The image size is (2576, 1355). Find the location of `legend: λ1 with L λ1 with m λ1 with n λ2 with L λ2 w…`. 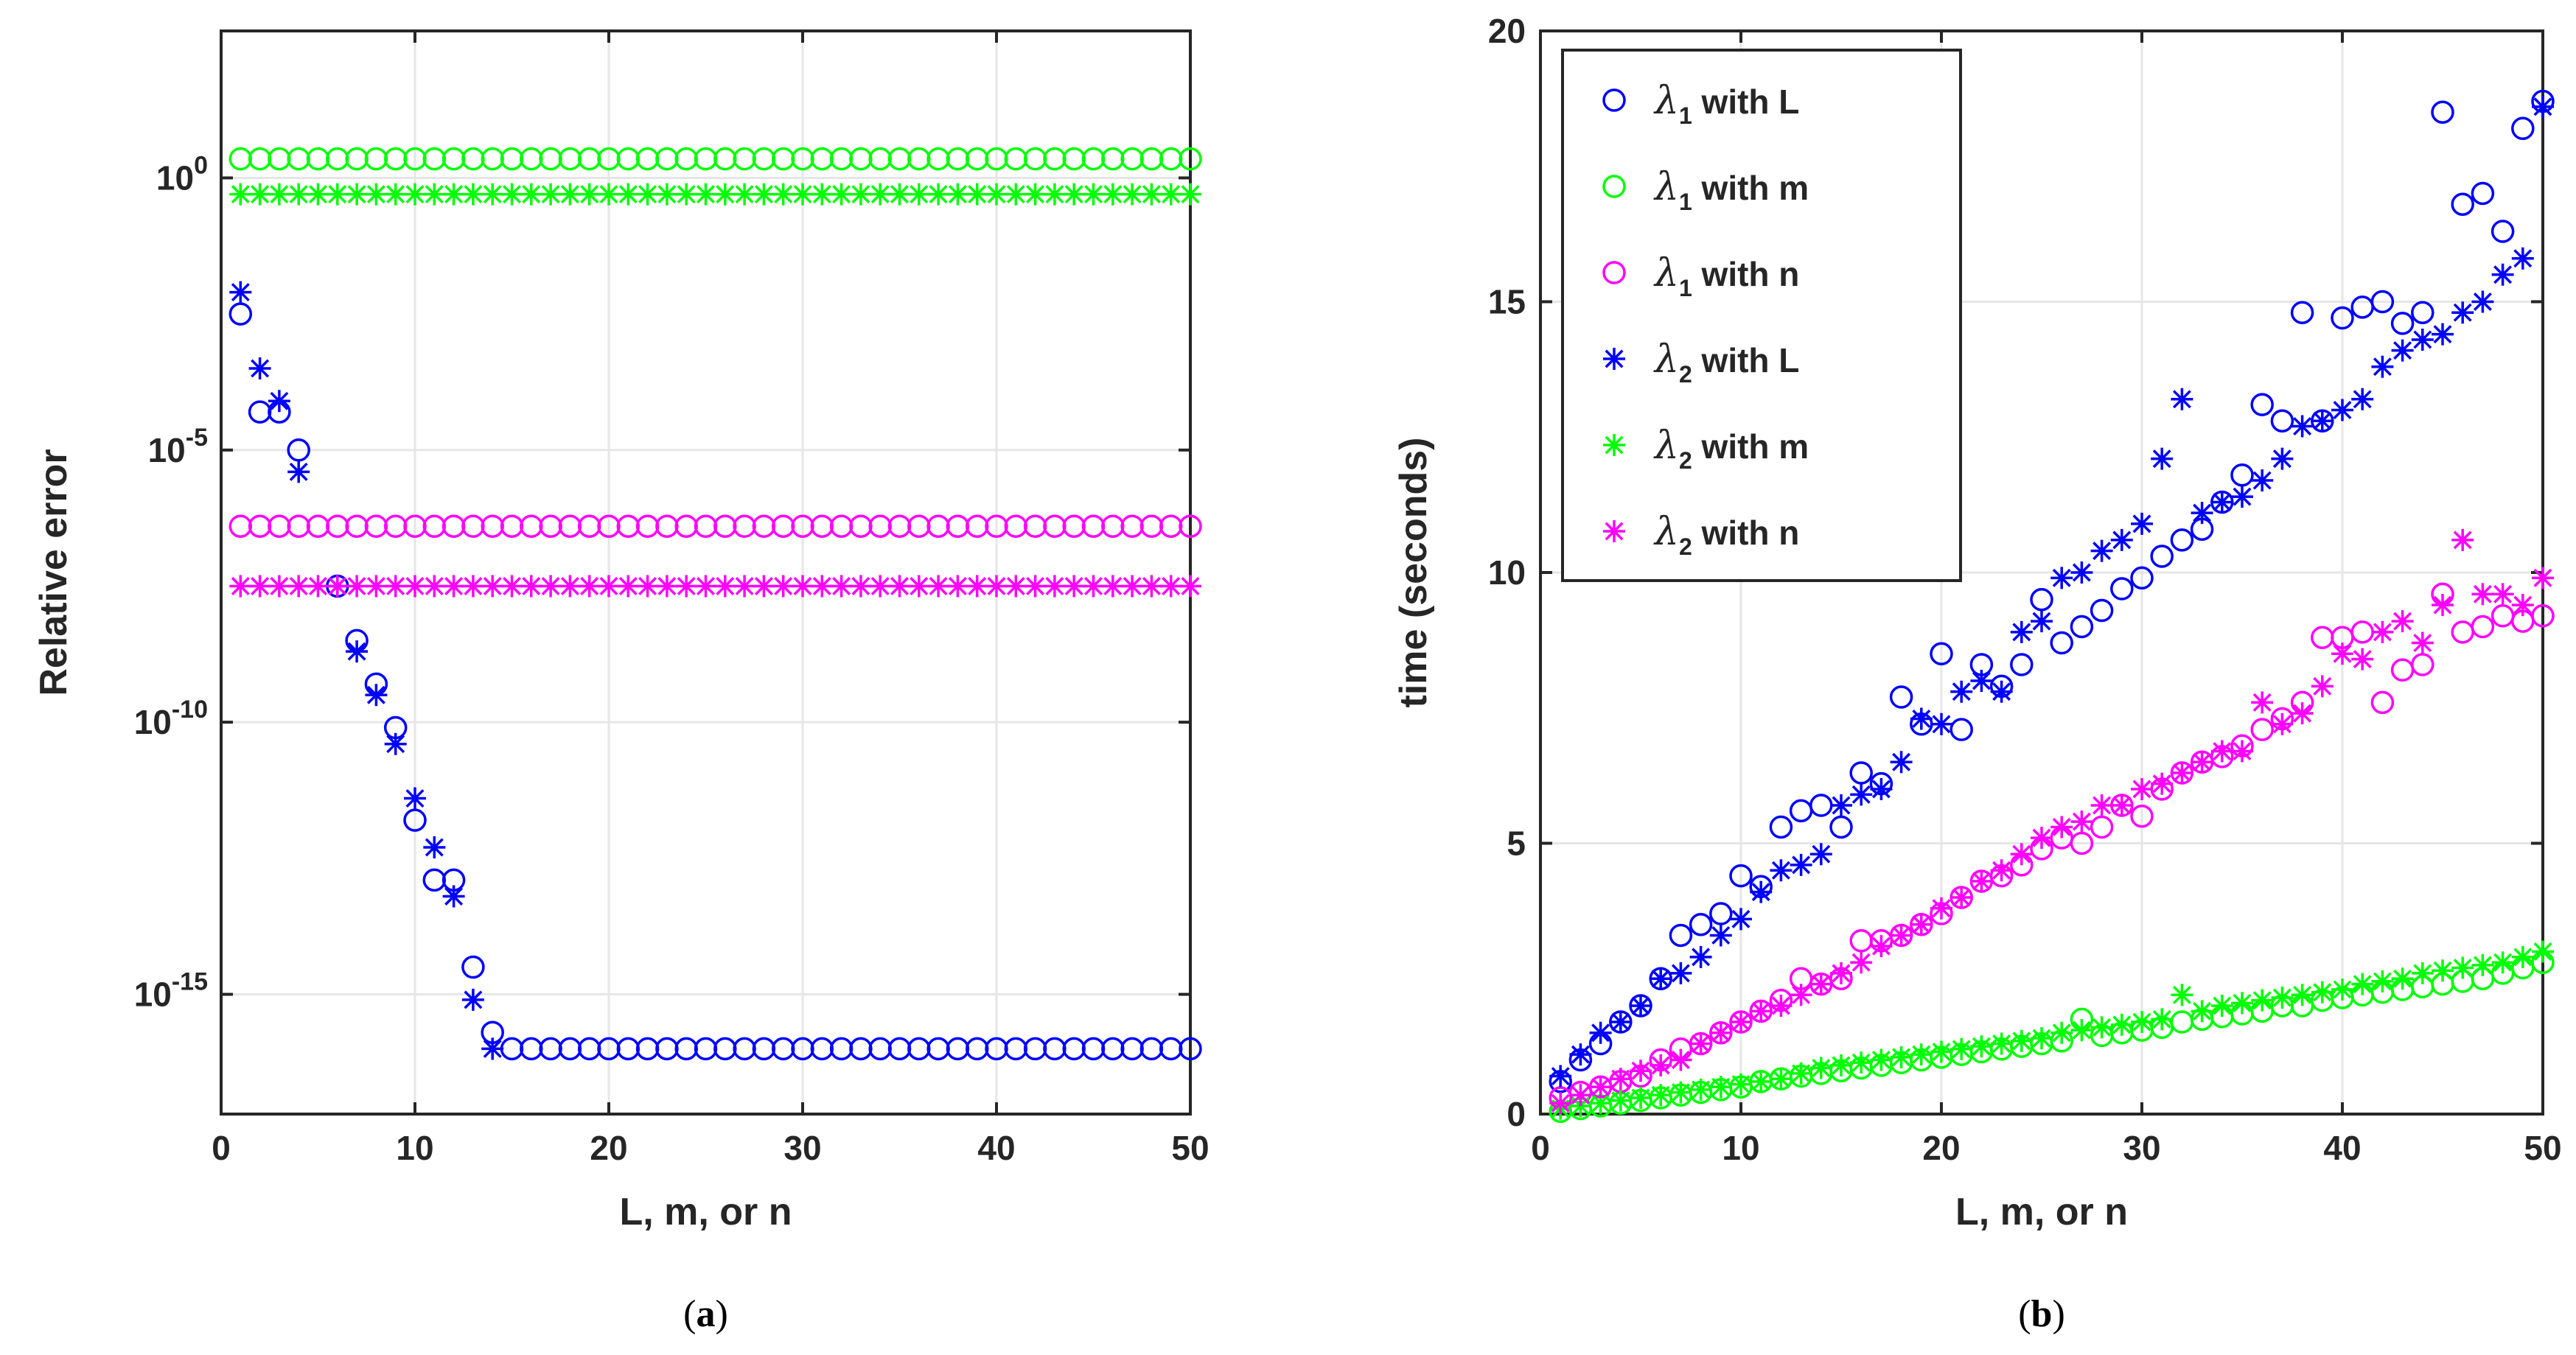

legend: λ1 with L λ1 with m λ1 with n λ2 with L λ2 w… is located at coordinates (1761, 316).